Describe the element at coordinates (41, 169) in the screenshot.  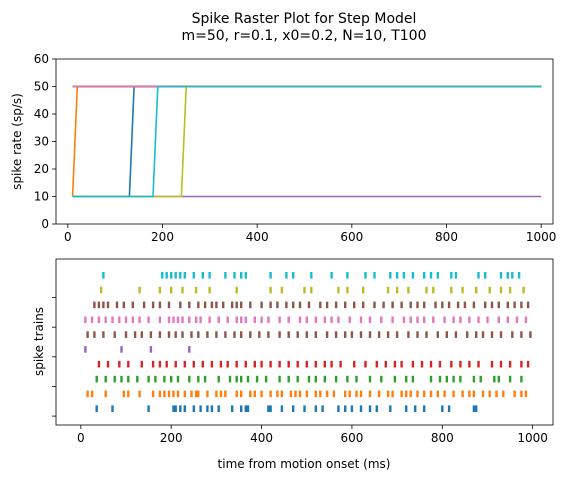
I see `rate-y-tick-label: 20` at that location.